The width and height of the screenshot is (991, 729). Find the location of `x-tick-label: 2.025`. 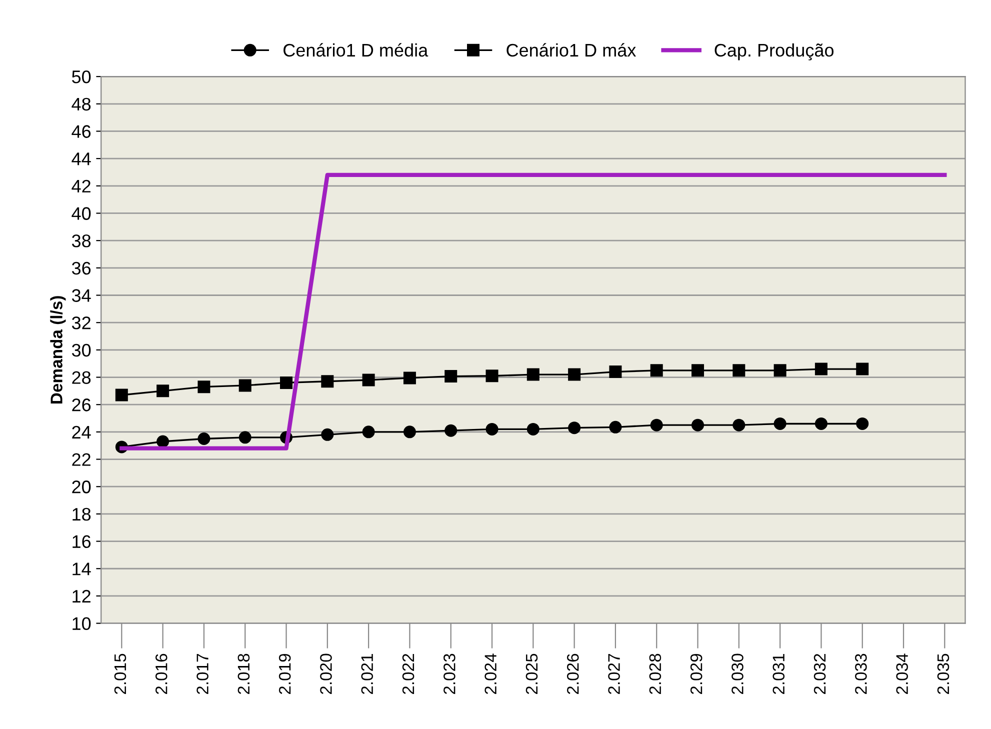

x-tick-label: 2.025 is located at coordinates (532, 674).